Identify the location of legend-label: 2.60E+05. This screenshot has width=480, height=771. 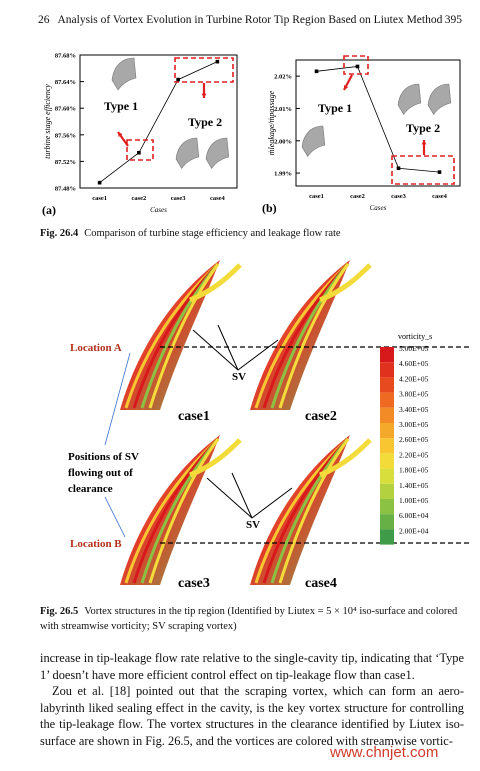
(414, 439).